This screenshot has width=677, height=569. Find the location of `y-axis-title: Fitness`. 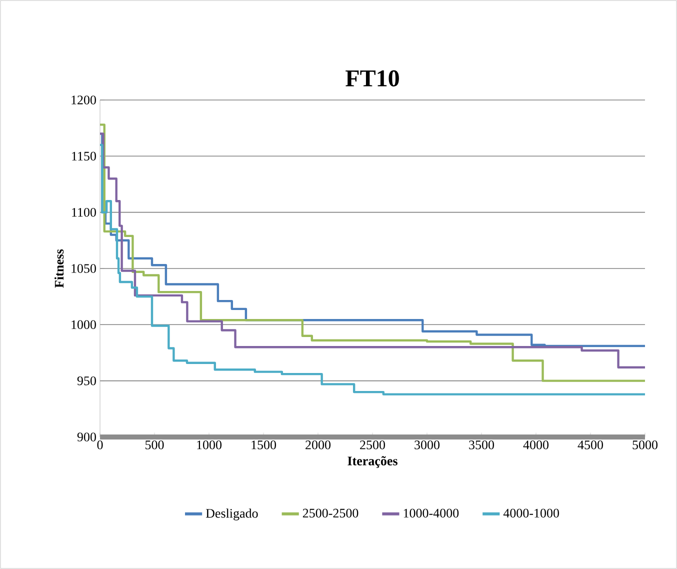

y-axis-title: Fitness is located at coordinates (59, 268).